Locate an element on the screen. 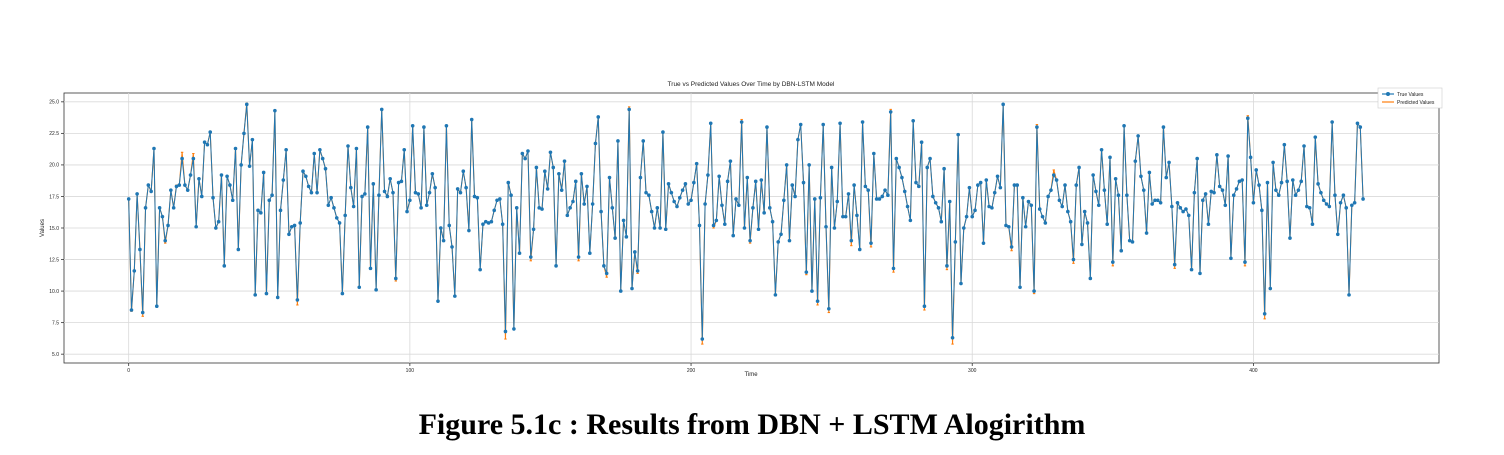 The width and height of the screenshot is (1504, 455). y-tick-label: 10.0 is located at coordinates (54, 292).